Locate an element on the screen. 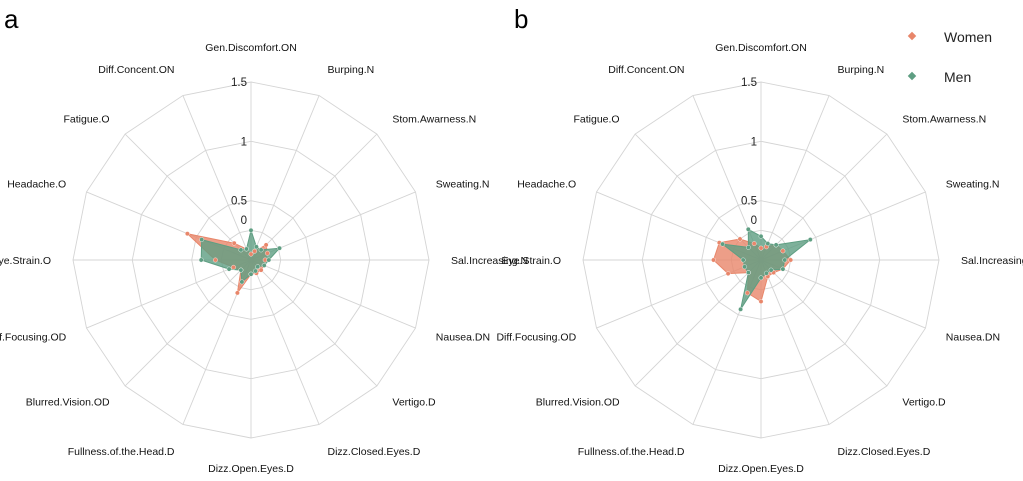 The height and width of the screenshot is (481, 1023). legend-men-marker is located at coordinates (912, 76).